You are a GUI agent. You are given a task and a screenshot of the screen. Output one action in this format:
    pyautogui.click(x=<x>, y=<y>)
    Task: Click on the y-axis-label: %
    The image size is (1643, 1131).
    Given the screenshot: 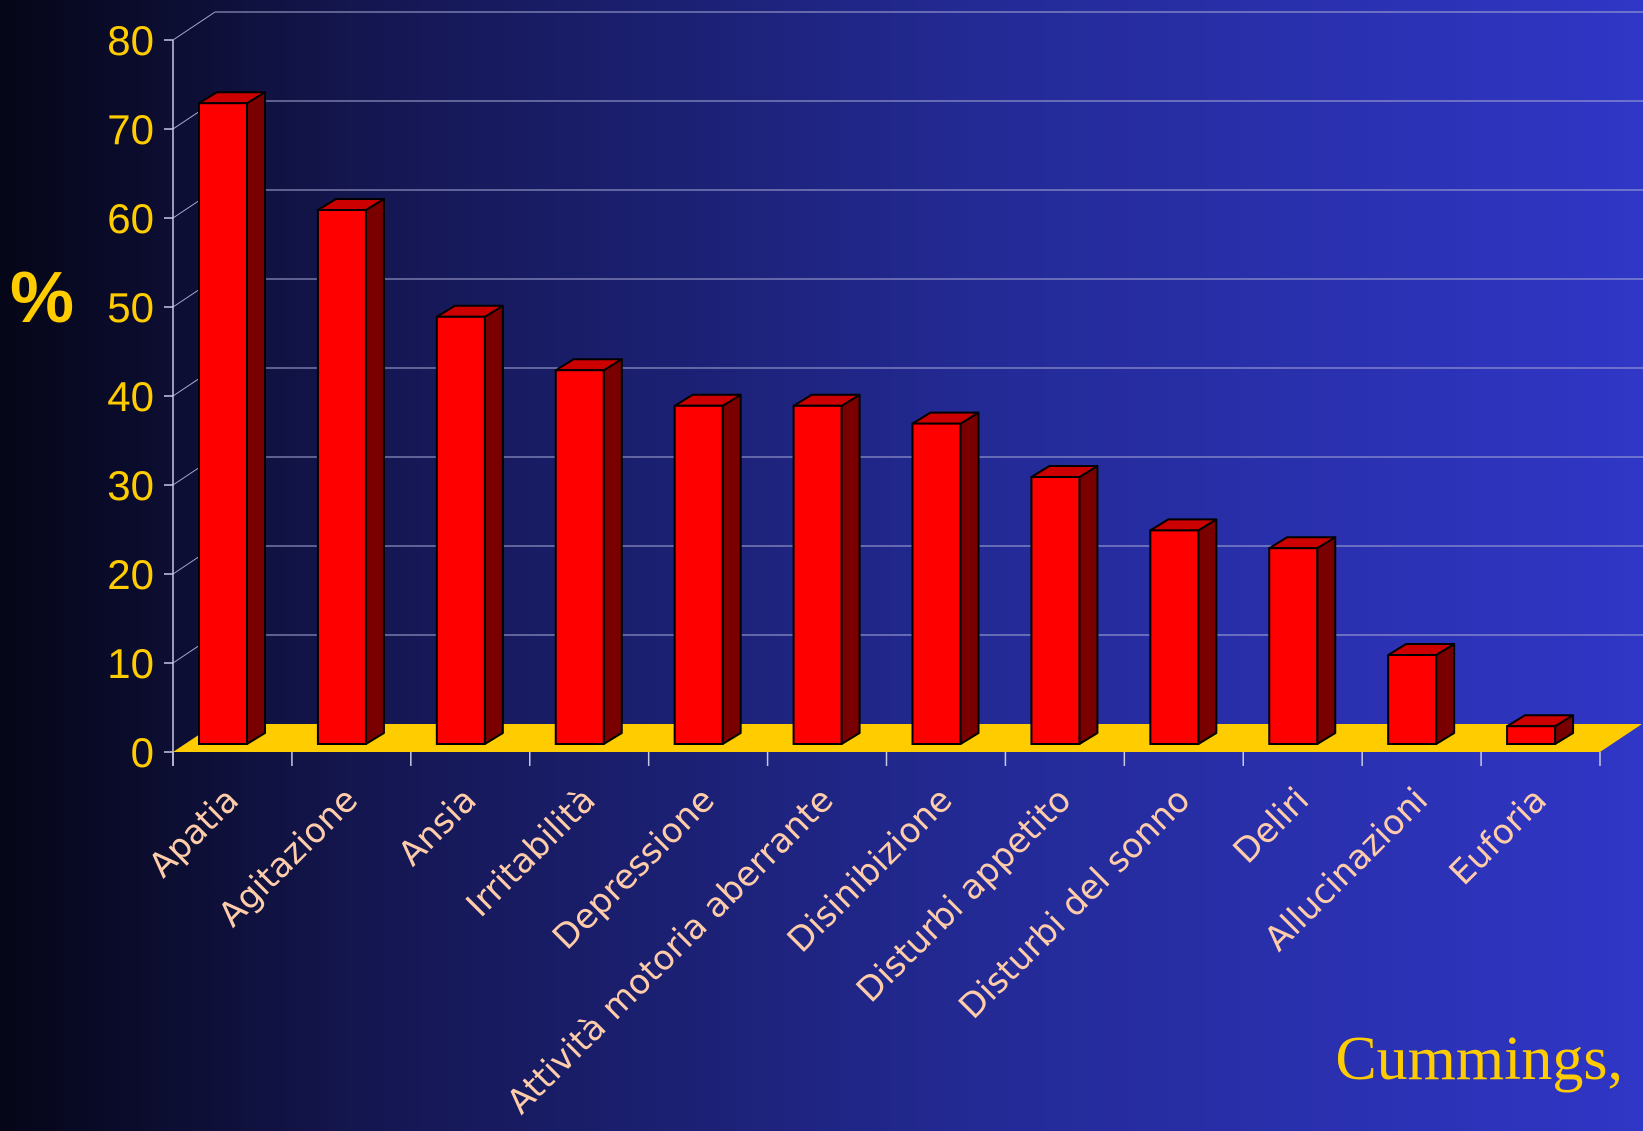 What is the action you would take?
    pyautogui.click(x=42, y=298)
    